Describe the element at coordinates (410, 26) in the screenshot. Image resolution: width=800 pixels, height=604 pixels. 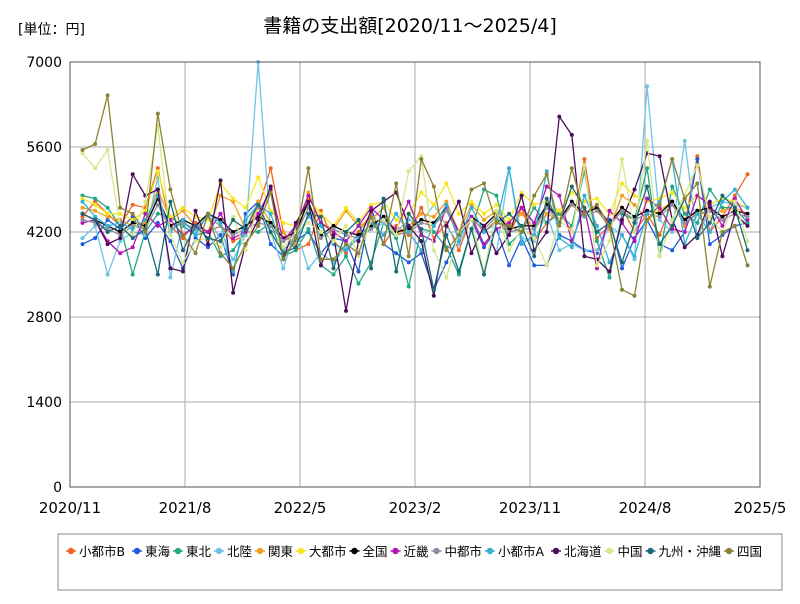
I see `chart-title: 書籍の支出額[2020/11～2025/4]` at that location.